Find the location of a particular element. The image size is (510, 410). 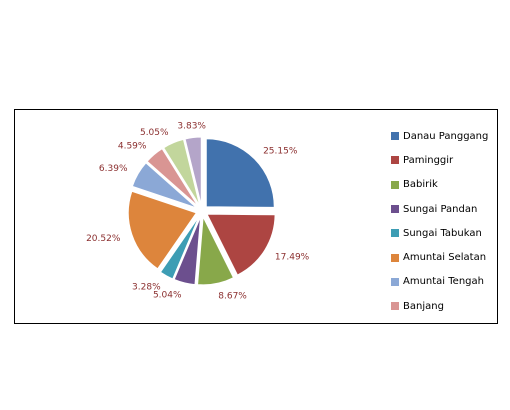

legend-label: Banjang is located at coordinates (423, 306).